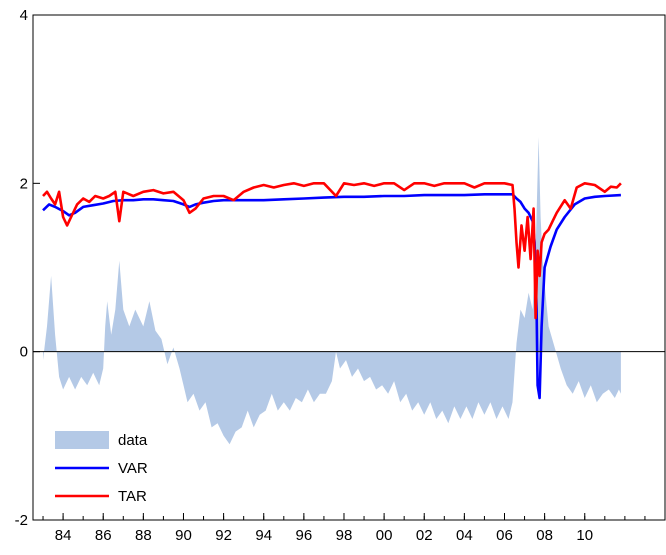 The width and height of the screenshot is (666, 555). Describe the element at coordinates (584, 535) in the screenshot. I see `x-tick-label: 10` at that location.